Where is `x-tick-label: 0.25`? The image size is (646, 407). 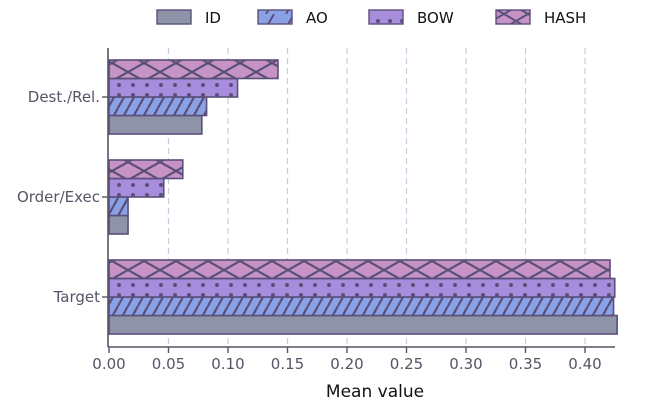 x-tick-label: 0.25 is located at coordinates (406, 364).